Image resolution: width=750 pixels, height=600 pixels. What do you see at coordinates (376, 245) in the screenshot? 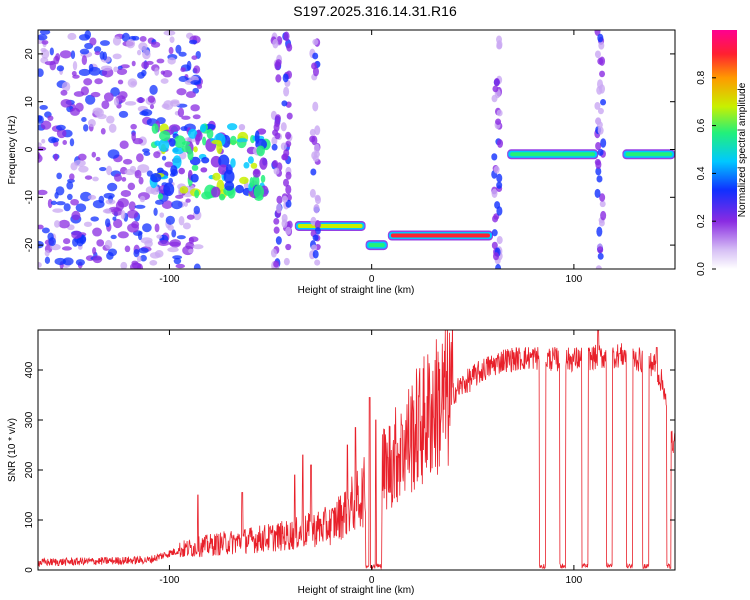
I see `spectrogram-tone-core` at bounding box center [376, 245].